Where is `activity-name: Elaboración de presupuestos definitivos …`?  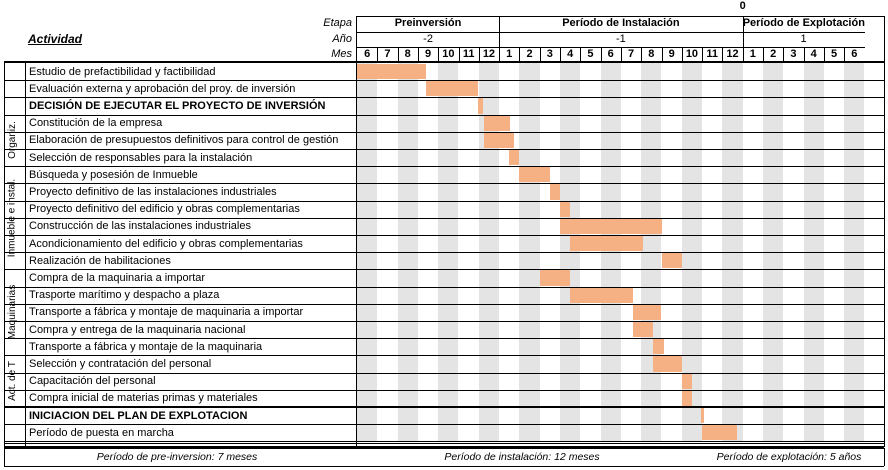
activity-name: Elaboración de presupuestos definitivos … is located at coordinates (191, 140).